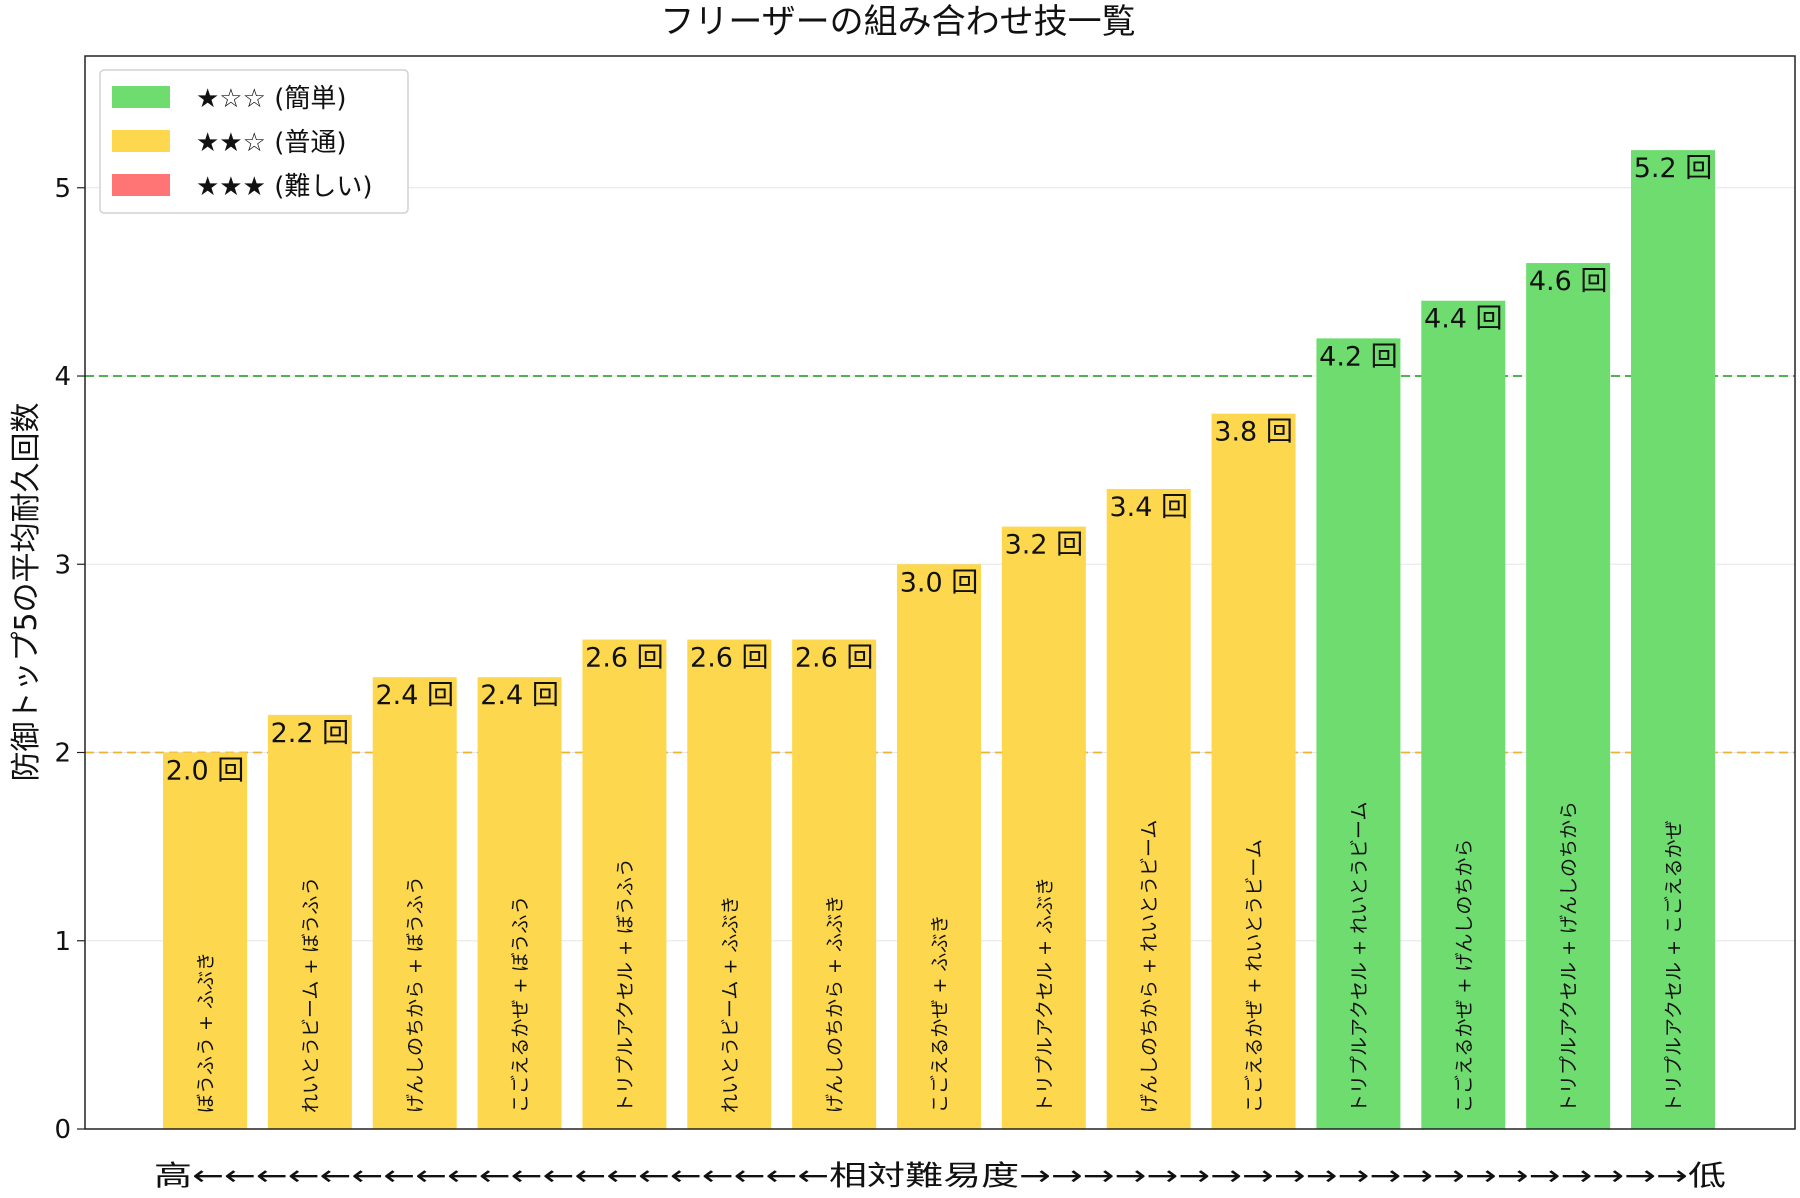  I want to click on bar-category-label: トリプルアクセル + げんしのちから, so click(1569, 957).